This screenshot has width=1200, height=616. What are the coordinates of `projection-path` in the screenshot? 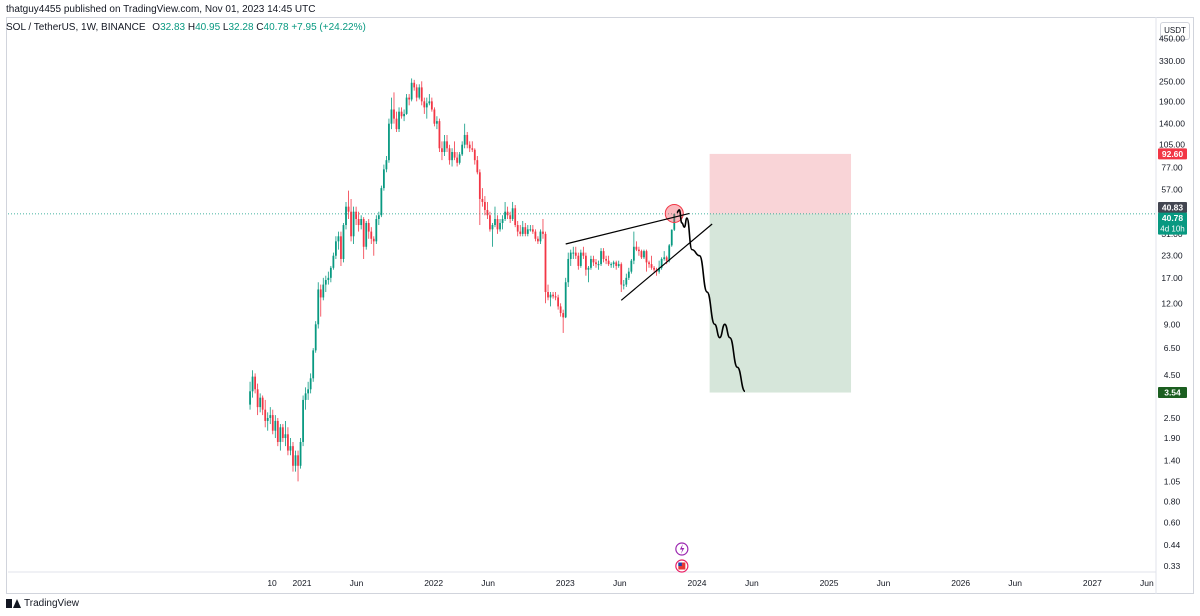 It's located at (711, 301).